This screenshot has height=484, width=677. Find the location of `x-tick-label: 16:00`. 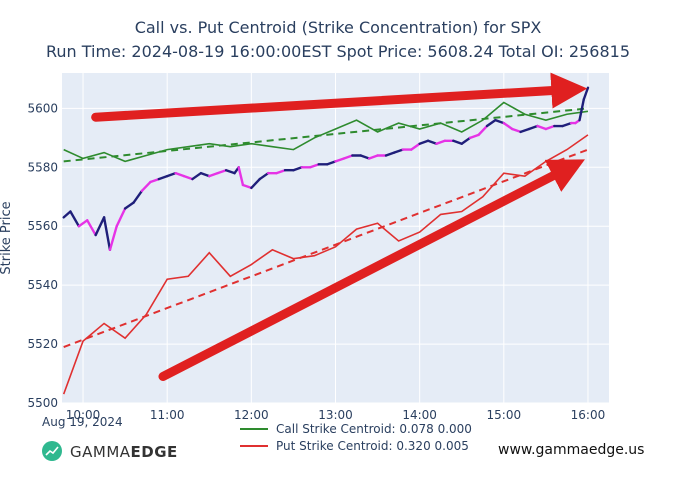

x-tick-label: 16:00 is located at coordinates (588, 415).